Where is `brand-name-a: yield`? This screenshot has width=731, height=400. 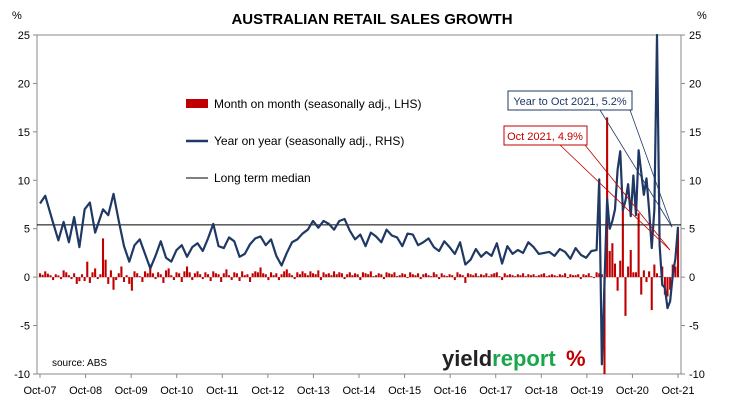 brand-name-a: yield is located at coordinates (467, 358).